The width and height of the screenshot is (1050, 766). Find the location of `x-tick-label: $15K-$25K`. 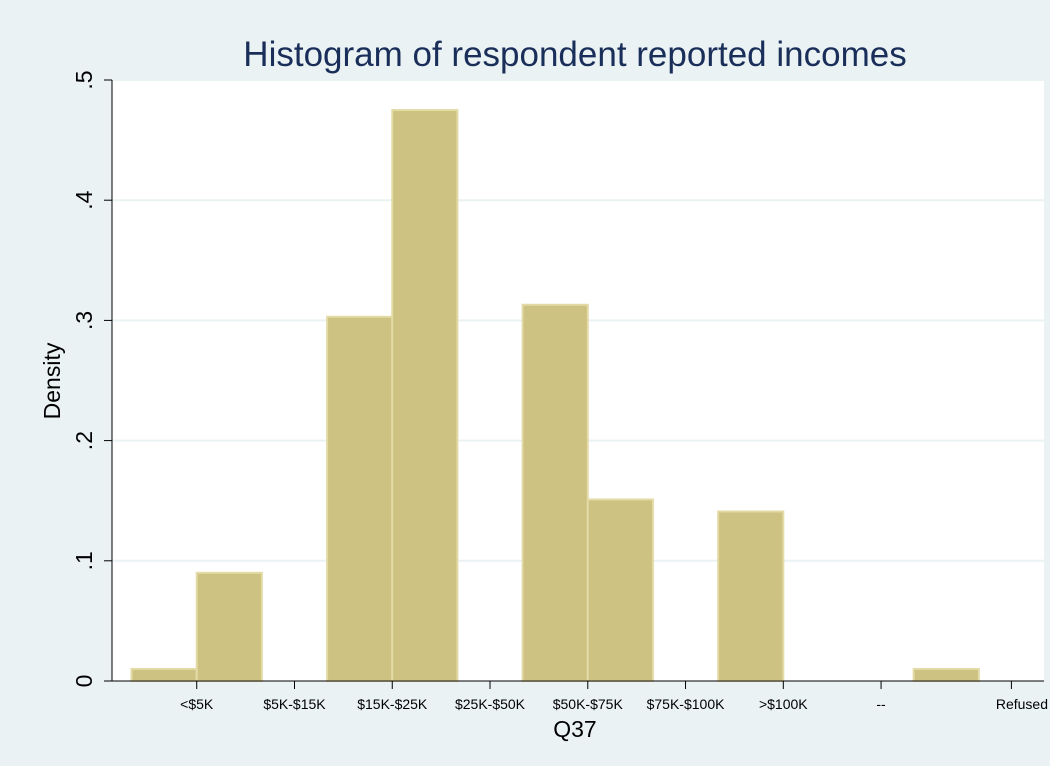

x-tick-label: $15K-$25K is located at coordinates (392, 704).